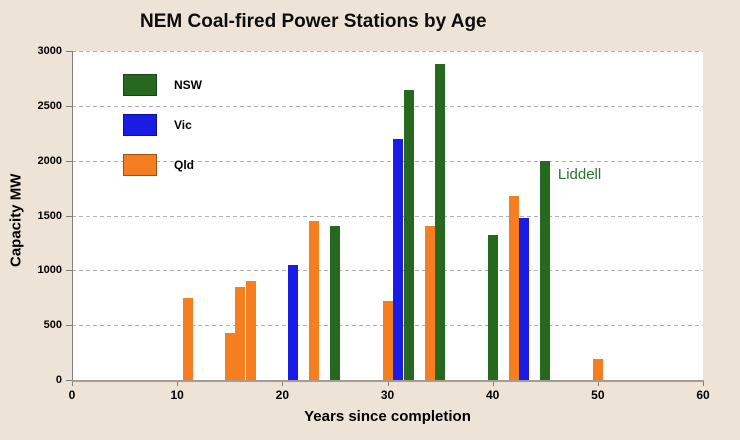 This screenshot has height=440, width=740. Describe the element at coordinates (313, 21) in the screenshot. I see `chart-title: NEM Coal-fired Power Stations by Age` at that location.